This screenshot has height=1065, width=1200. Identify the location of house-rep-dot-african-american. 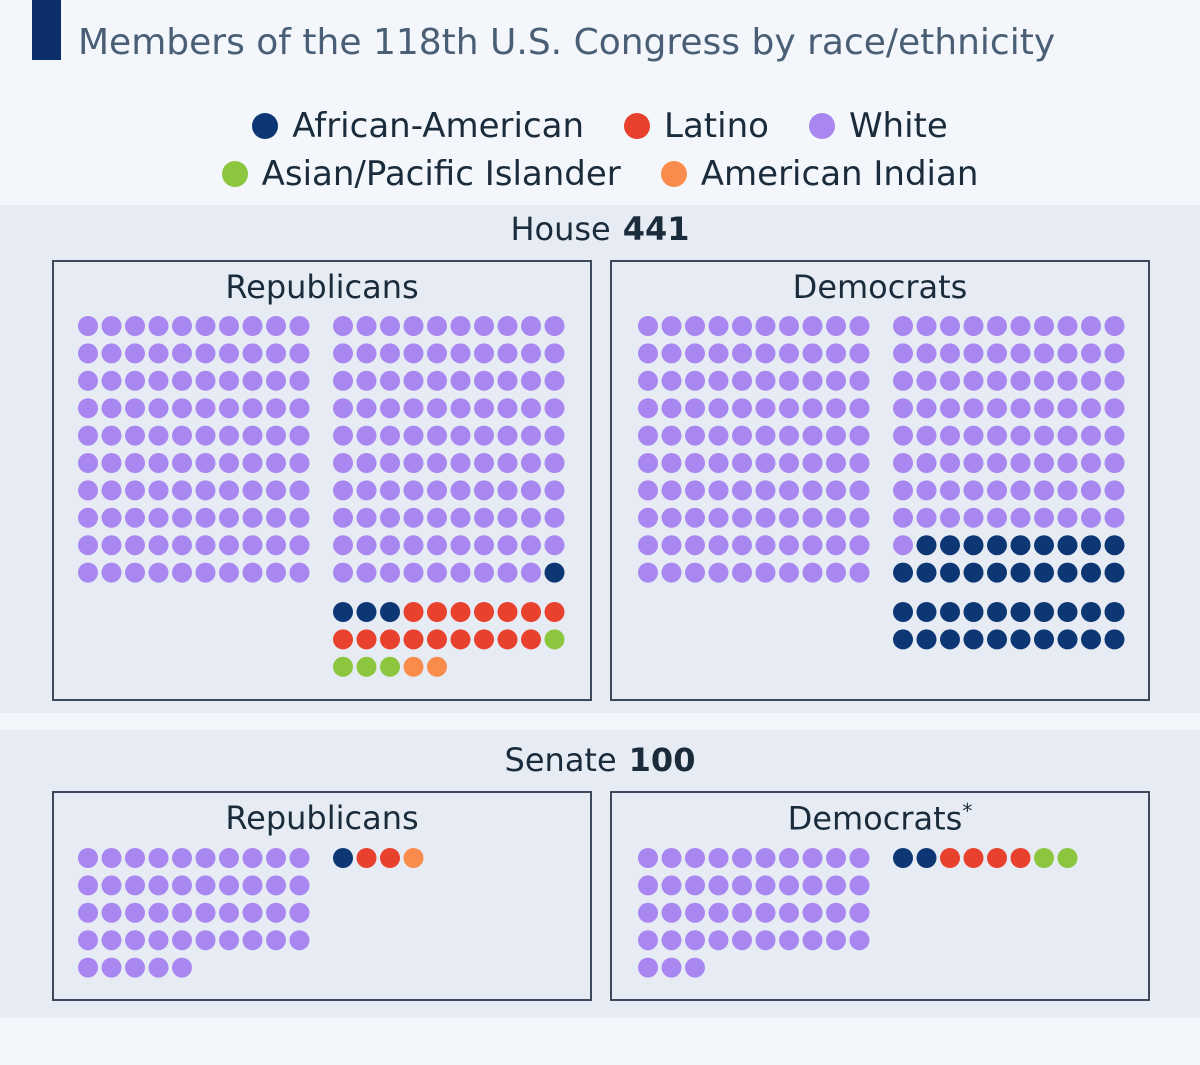
(366, 612).